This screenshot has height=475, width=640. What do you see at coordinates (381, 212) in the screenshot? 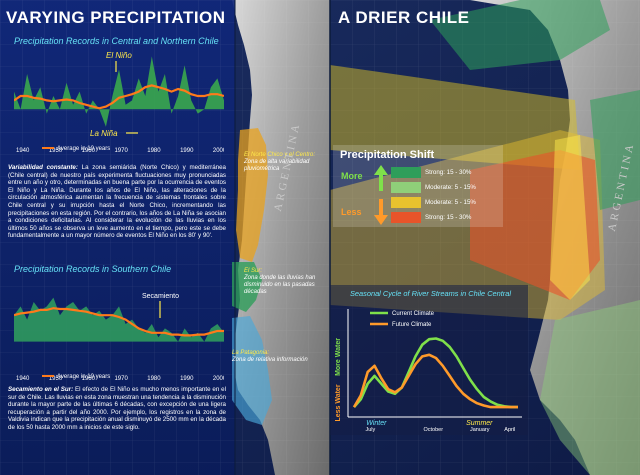
I see `down-arrow-icon` at bounding box center [381, 212].